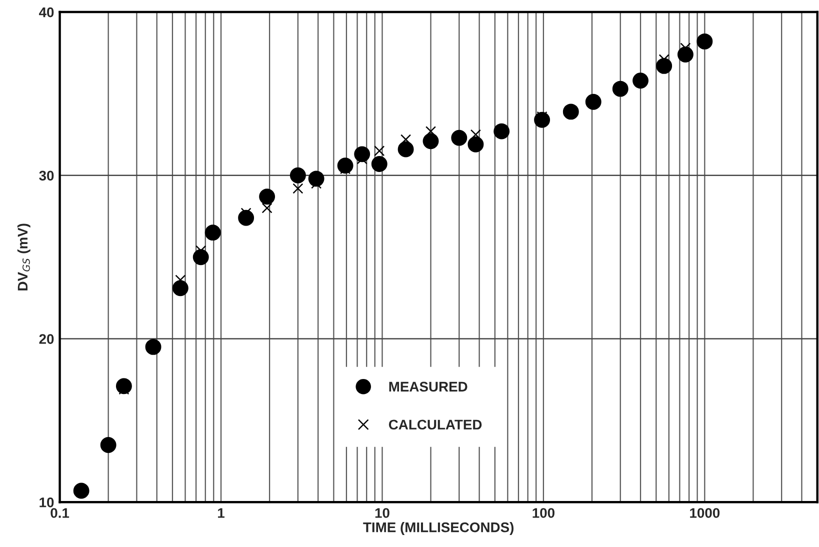  Describe the element at coordinates (46, 12) in the screenshot. I see `y-tick-label: 40` at that location.